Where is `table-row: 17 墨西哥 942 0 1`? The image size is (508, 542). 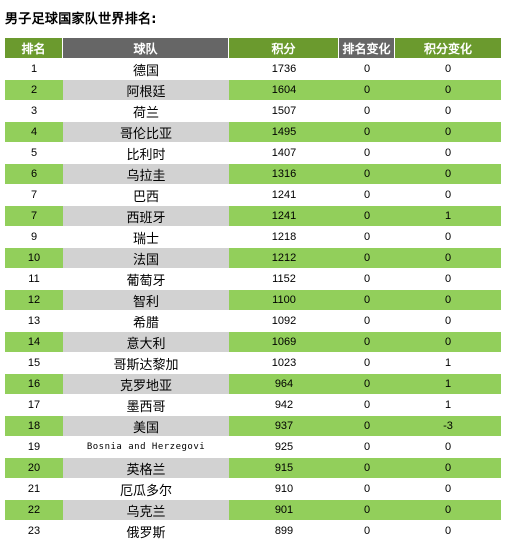
table-row: 17 墨西哥 942 0 1 is located at coordinates (253, 404).